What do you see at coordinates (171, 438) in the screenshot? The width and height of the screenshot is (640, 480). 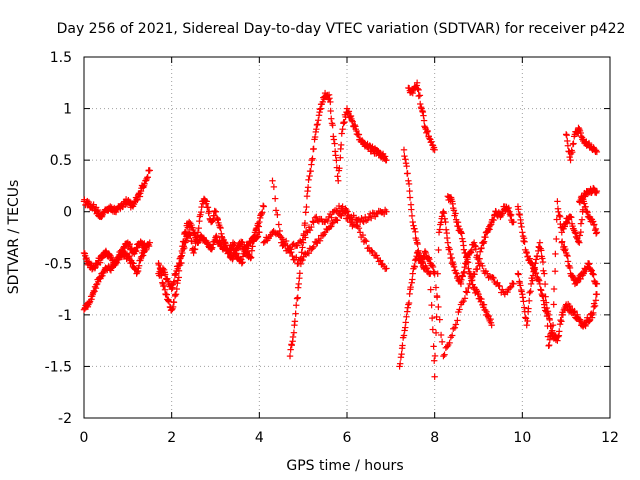 I see `x-tick-label: 2` at bounding box center [171, 438].